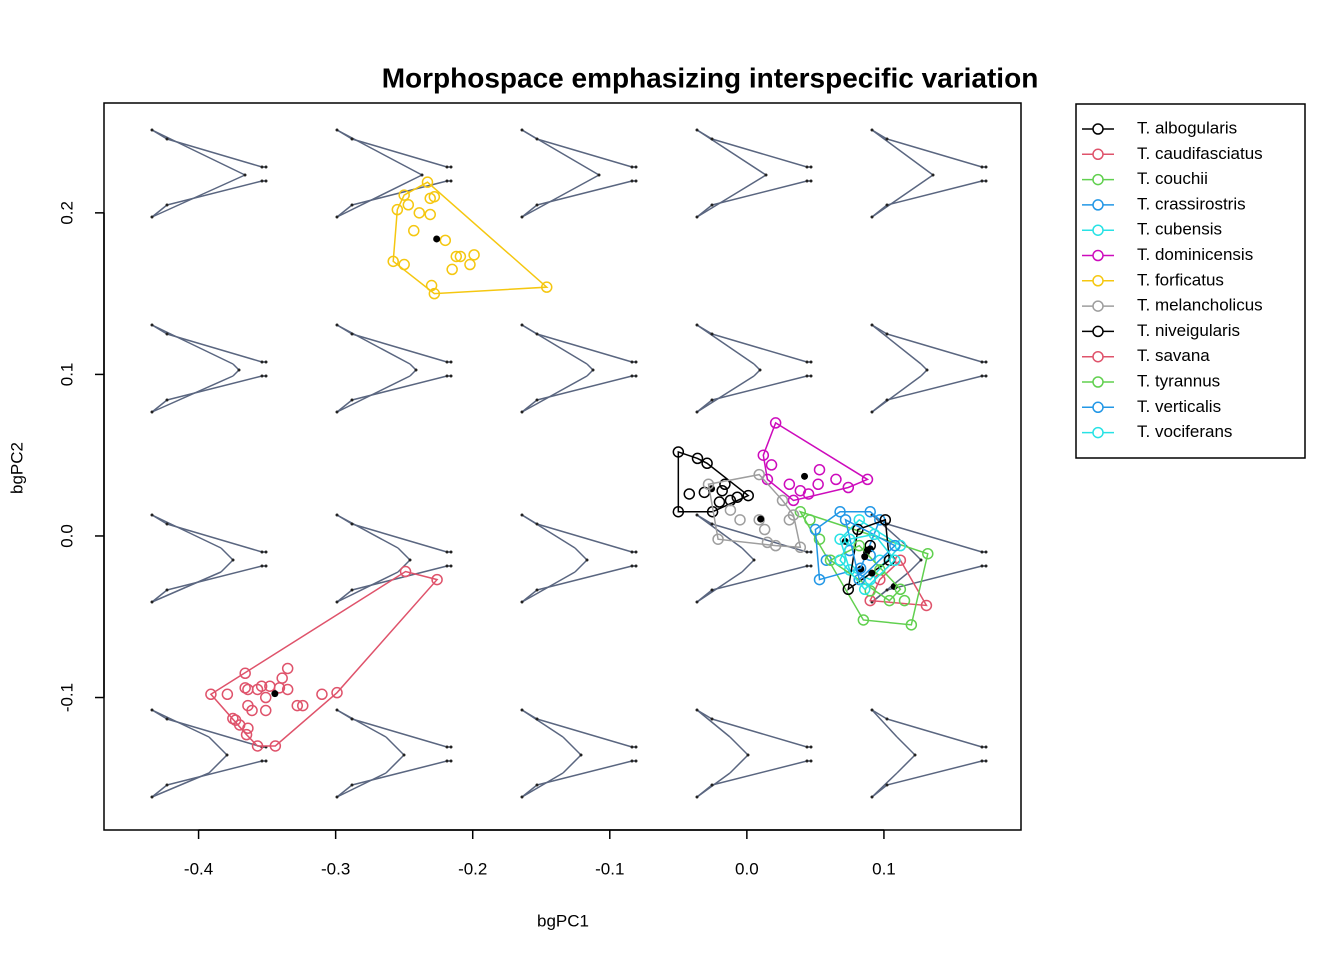  What do you see at coordinates (1187, 127) in the screenshot?
I see `legend-label: T. albogularis` at bounding box center [1187, 127].